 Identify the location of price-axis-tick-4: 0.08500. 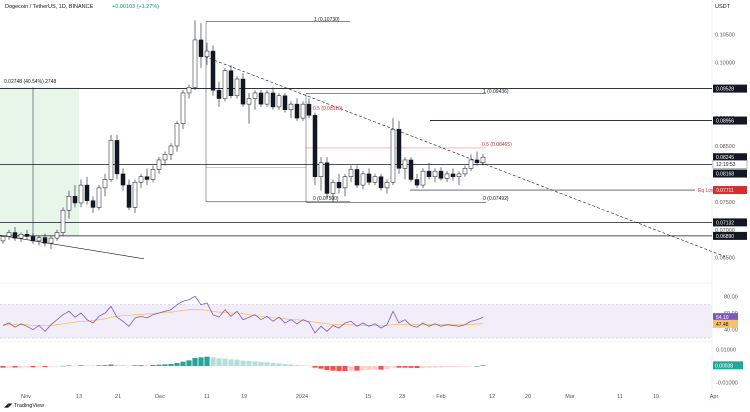
(725, 147).